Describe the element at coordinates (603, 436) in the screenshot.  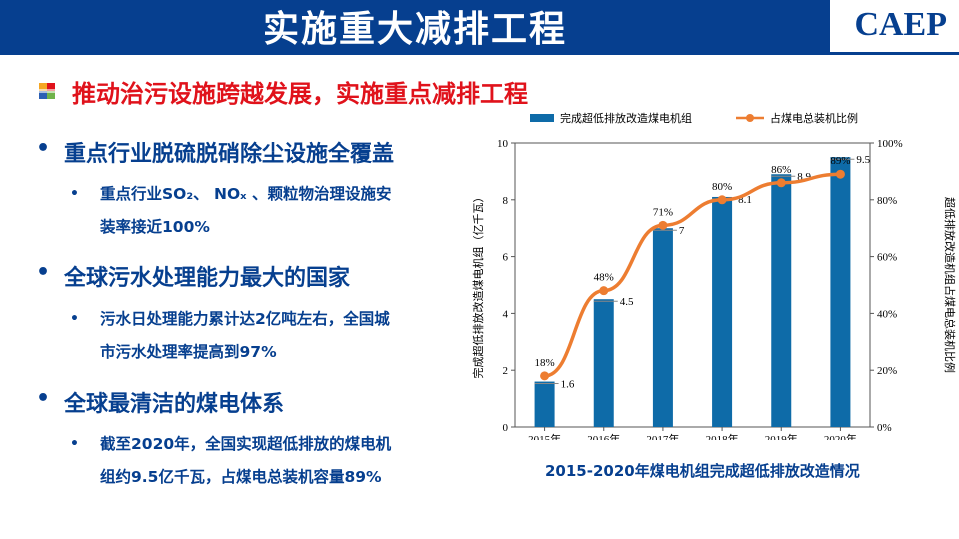
I see `x-tick-label: 2016年` at that location.